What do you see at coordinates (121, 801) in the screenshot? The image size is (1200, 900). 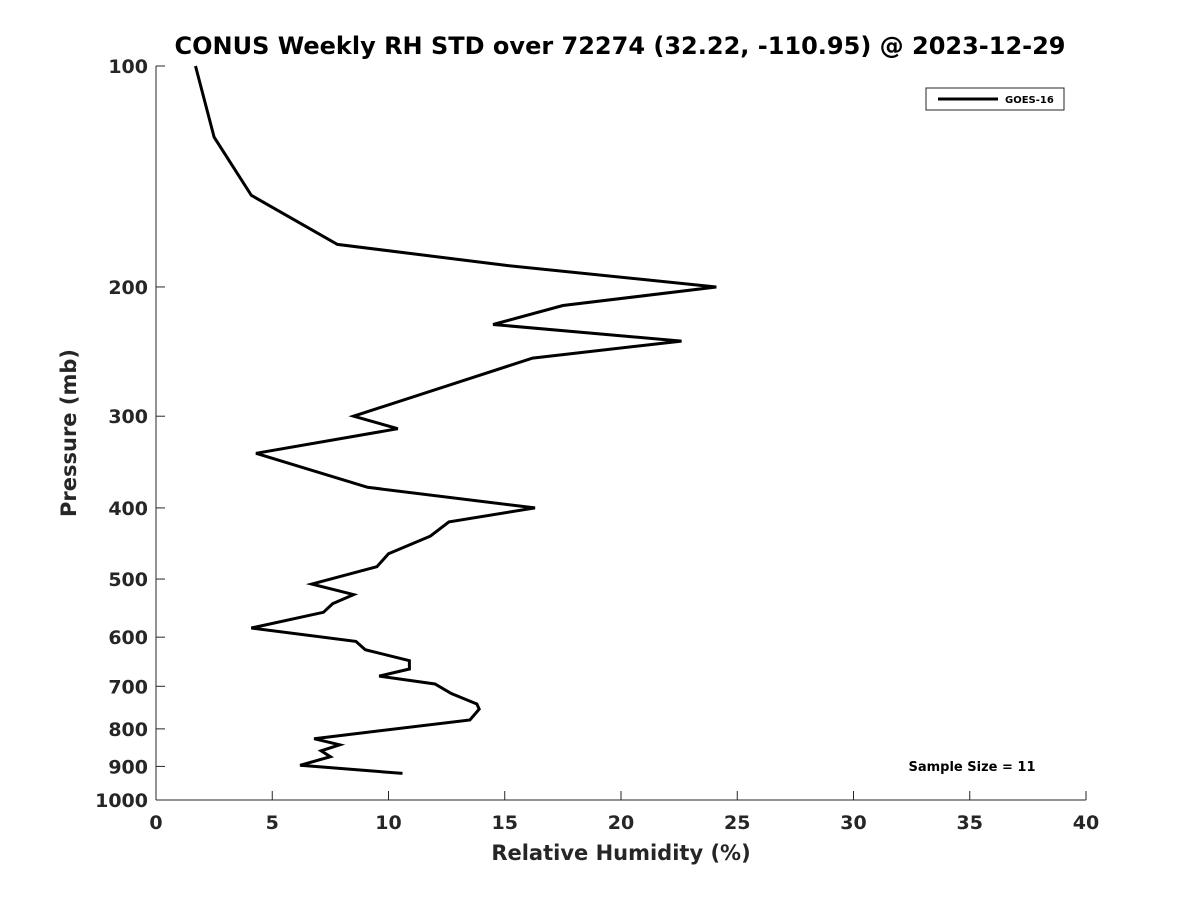 I see `y-tick-label: 1000` at bounding box center [121, 801].